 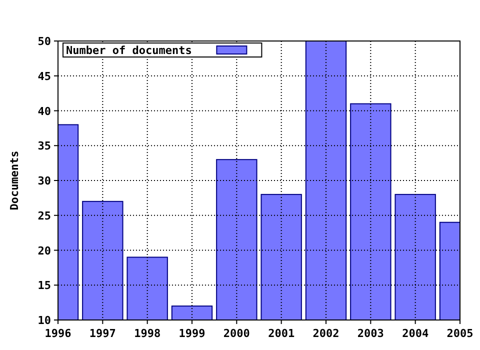 I want to click on x-tick-label: 1996, so click(x=58, y=333).